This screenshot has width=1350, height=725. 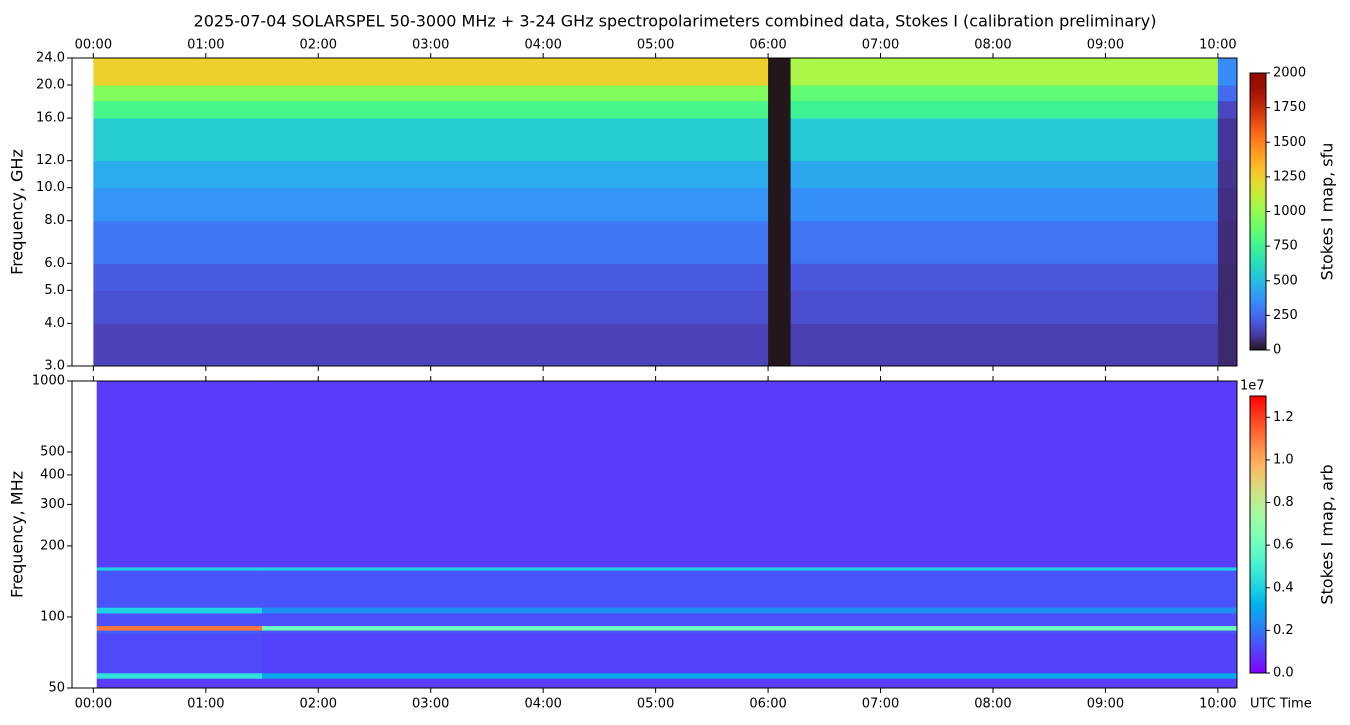 What do you see at coordinates (54, 323) in the screenshot?
I see `y-tick-label: 4.0` at bounding box center [54, 323].